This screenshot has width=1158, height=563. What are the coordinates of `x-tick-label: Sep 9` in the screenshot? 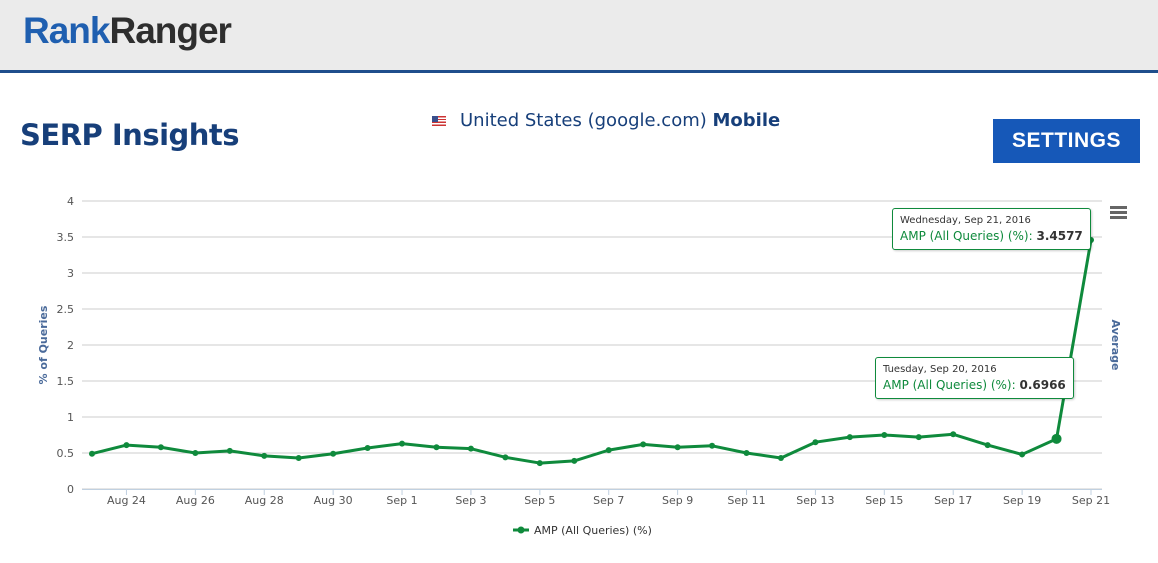 It's located at (677, 500).